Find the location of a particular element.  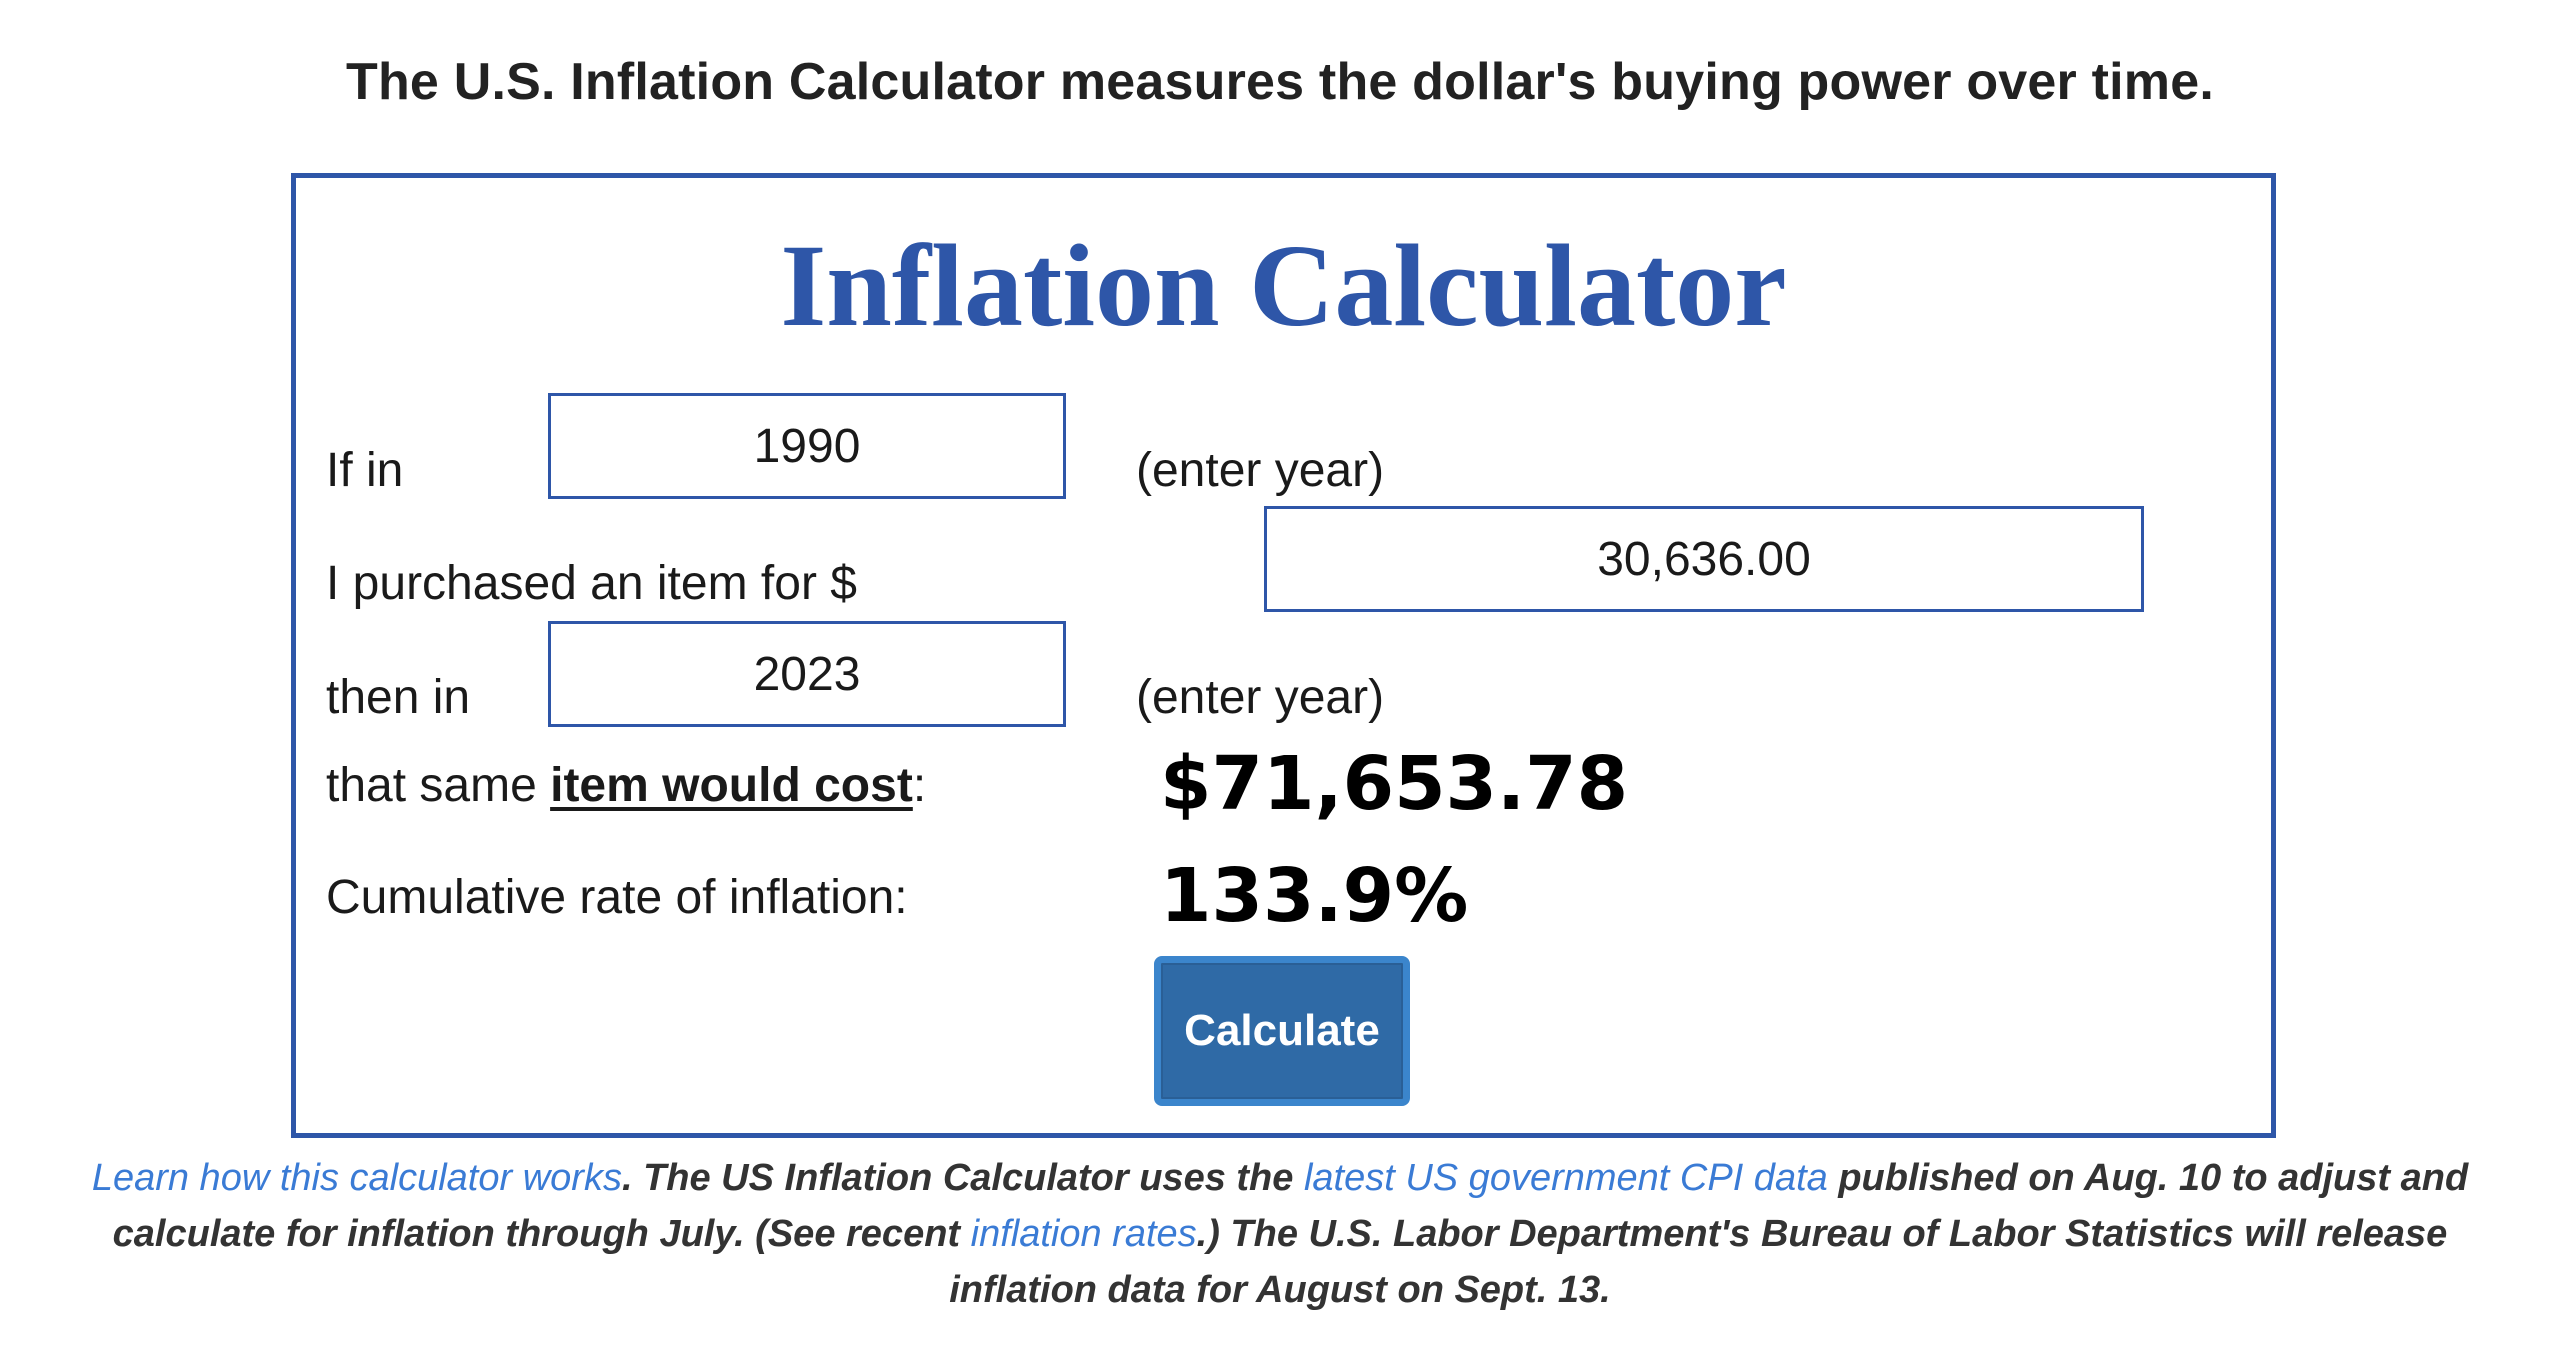

rate-result: 133.9% is located at coordinates (1314, 896).